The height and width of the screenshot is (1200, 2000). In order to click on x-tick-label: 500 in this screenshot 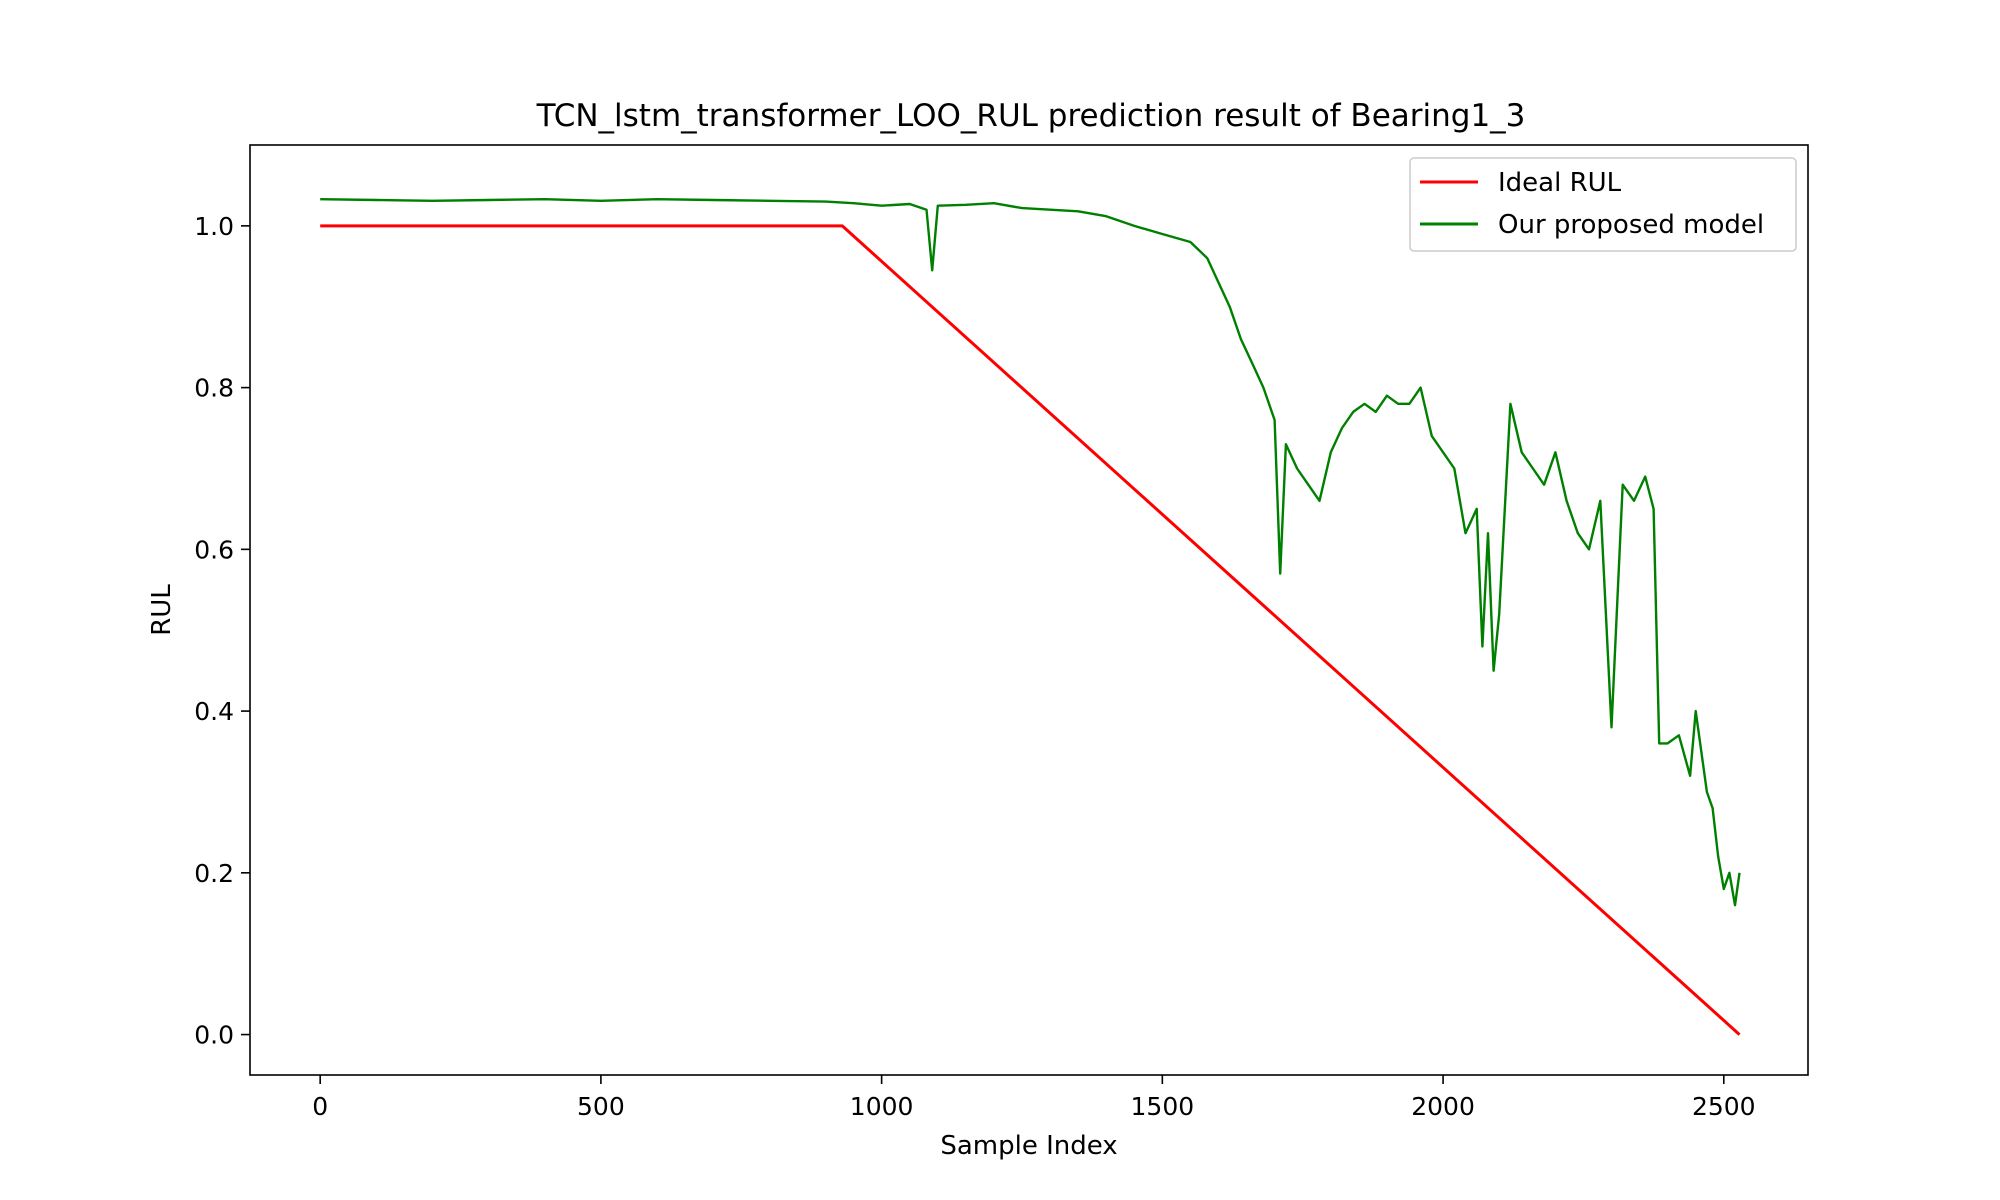, I will do `click(601, 1106)`.